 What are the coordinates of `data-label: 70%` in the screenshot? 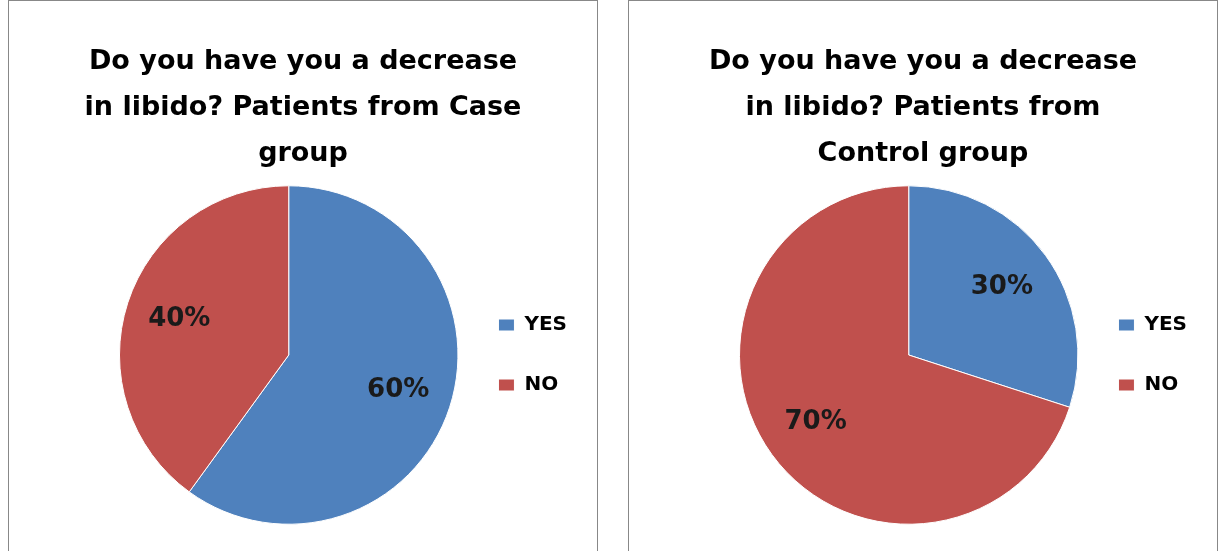 It's located at (815, 420).